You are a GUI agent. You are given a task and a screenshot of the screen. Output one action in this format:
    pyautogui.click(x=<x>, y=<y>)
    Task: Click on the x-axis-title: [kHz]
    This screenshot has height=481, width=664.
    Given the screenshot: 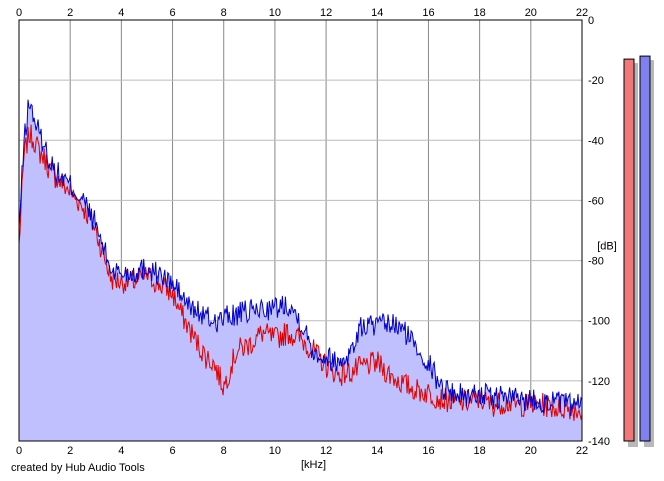 What is the action you would take?
    pyautogui.click(x=313, y=465)
    